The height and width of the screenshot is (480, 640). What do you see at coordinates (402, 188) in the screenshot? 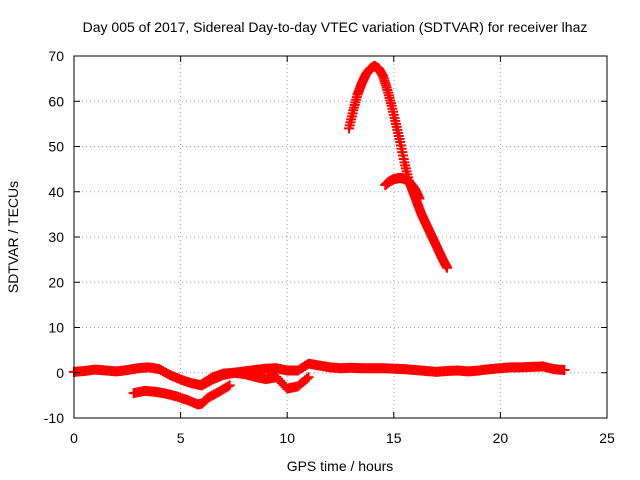
I see `series-arc-secondary` at bounding box center [402, 188].